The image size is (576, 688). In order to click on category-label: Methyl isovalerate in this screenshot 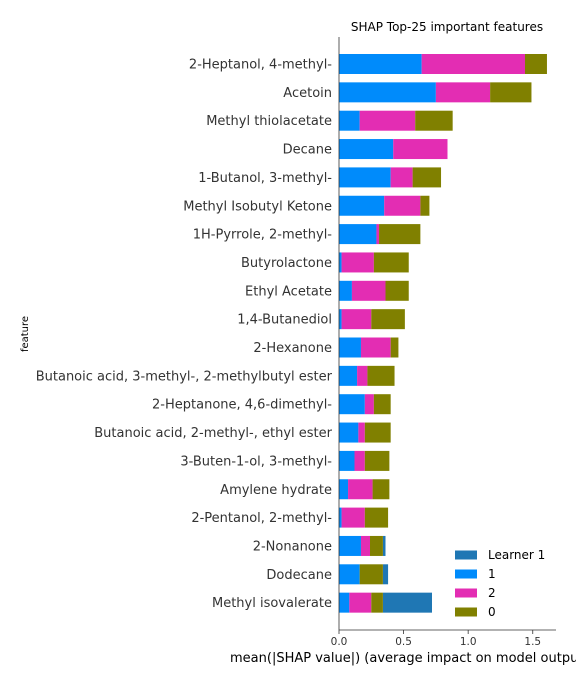, I will do `click(272, 603)`.